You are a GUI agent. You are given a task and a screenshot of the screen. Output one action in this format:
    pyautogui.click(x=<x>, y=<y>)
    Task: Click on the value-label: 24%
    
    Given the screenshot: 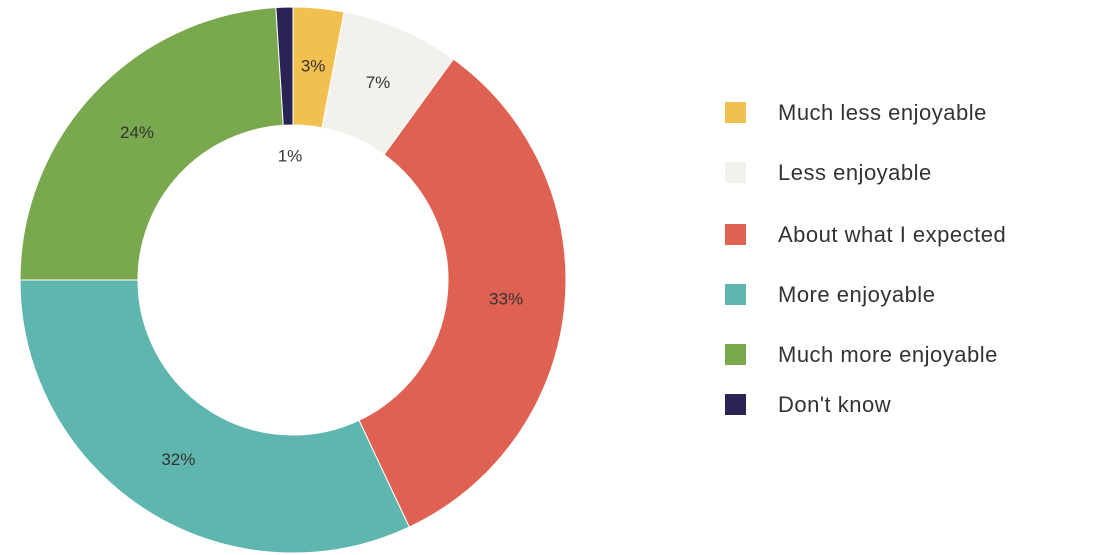 What is the action you would take?
    pyautogui.click(x=137, y=132)
    